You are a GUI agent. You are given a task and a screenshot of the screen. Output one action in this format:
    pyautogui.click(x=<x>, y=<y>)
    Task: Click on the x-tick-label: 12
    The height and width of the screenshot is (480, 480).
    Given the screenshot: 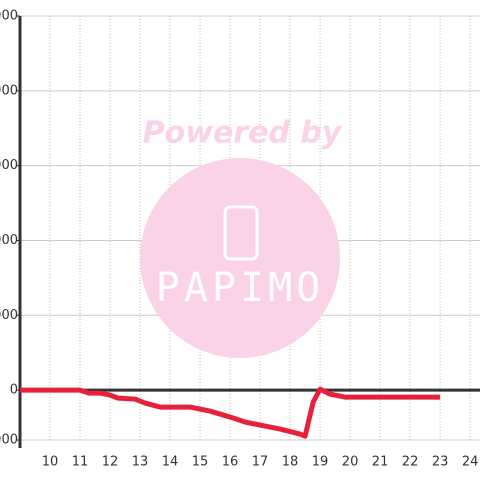 What is the action you would take?
    pyautogui.click(x=110, y=462)
    